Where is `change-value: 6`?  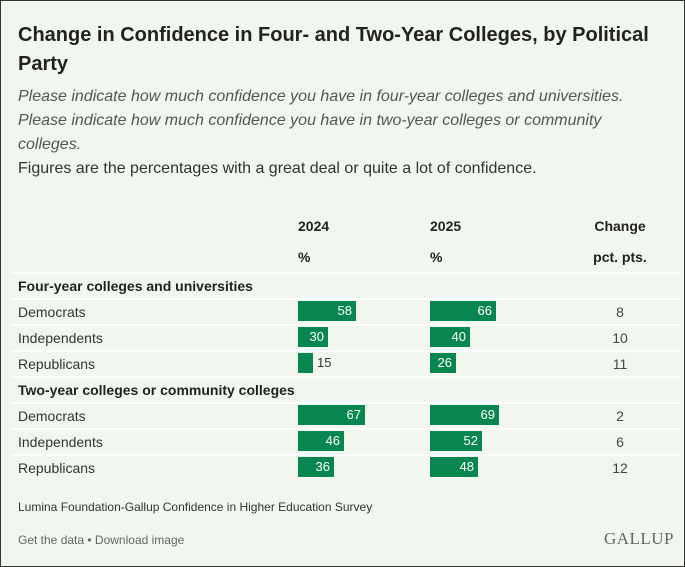
change-value: 6 is located at coordinates (620, 442).